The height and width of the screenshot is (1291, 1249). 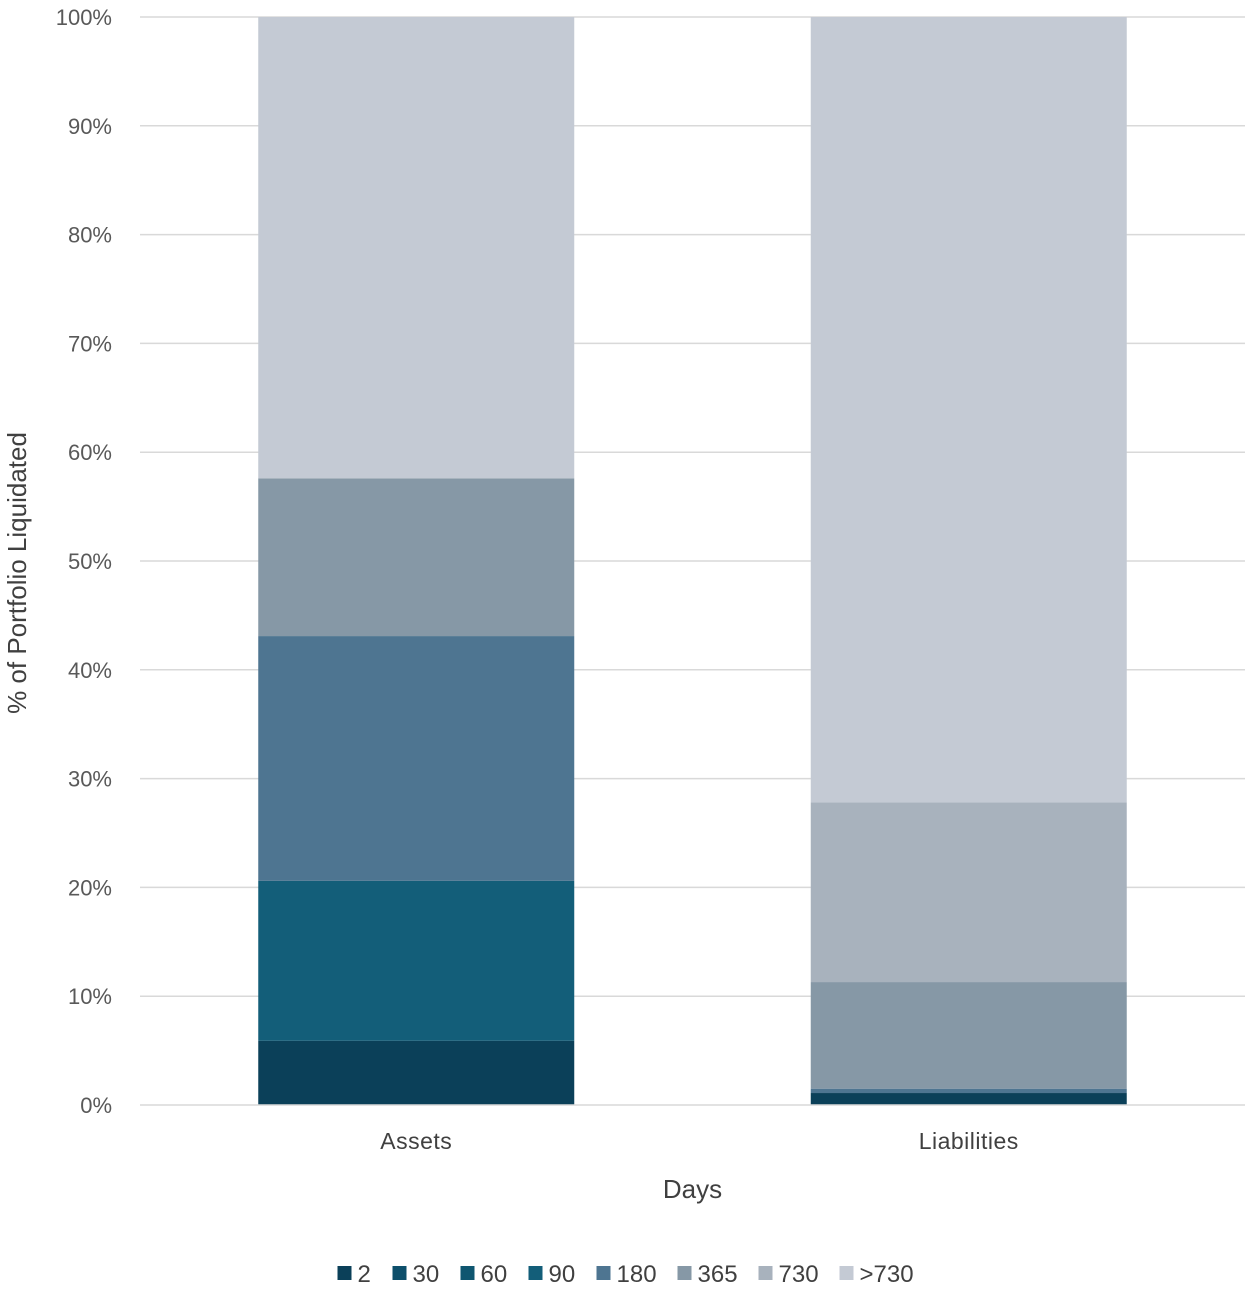 I want to click on legend-item: 60, so click(x=484, y=1274).